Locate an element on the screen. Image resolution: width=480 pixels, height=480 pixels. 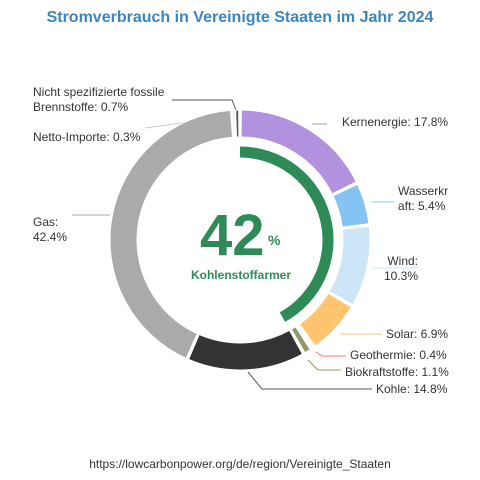
slice-label-line: Geothermie: 0.4% is located at coordinates (398, 355).